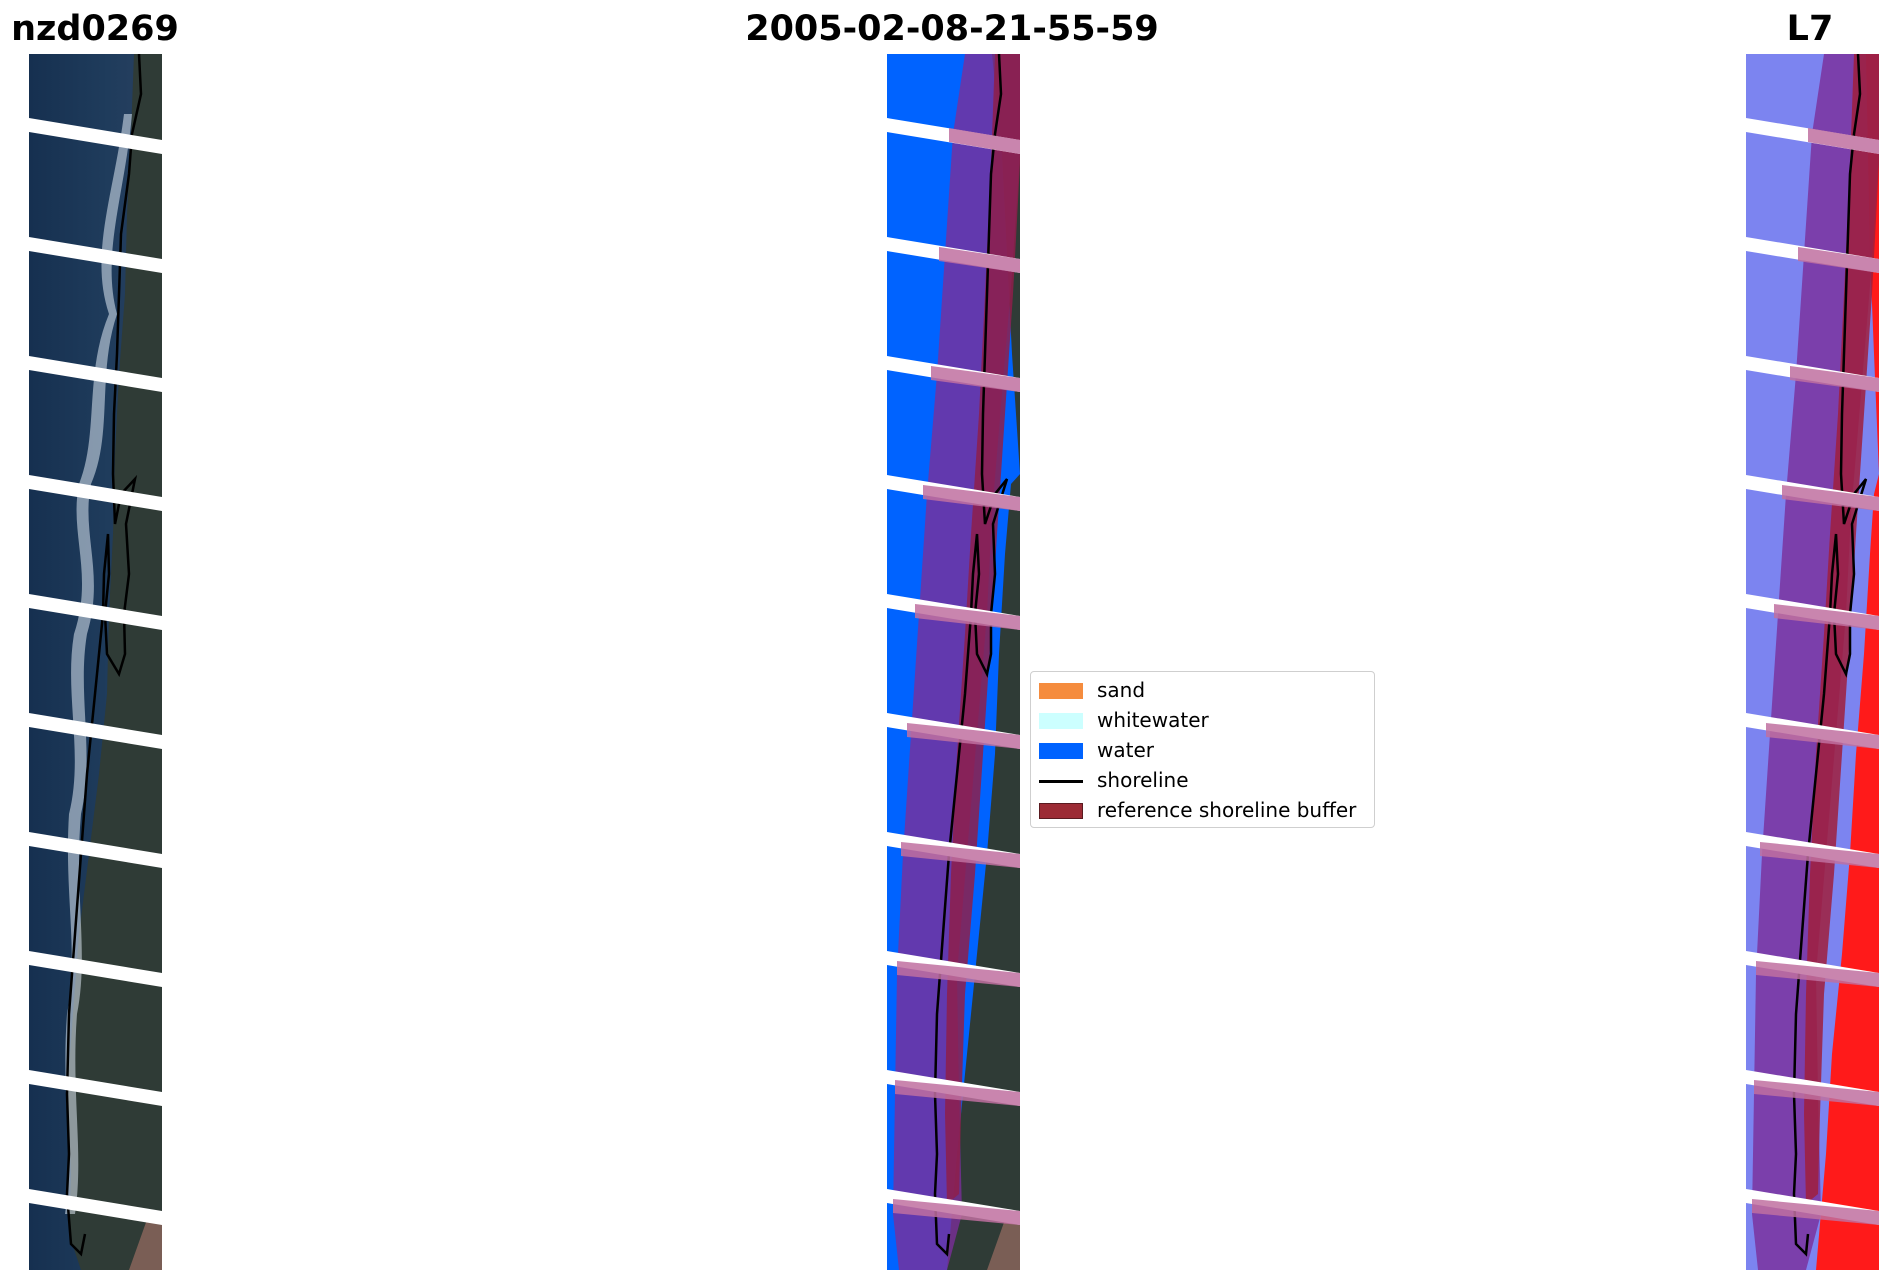  I want to click on rgb-image-panel, so click(95, 662).